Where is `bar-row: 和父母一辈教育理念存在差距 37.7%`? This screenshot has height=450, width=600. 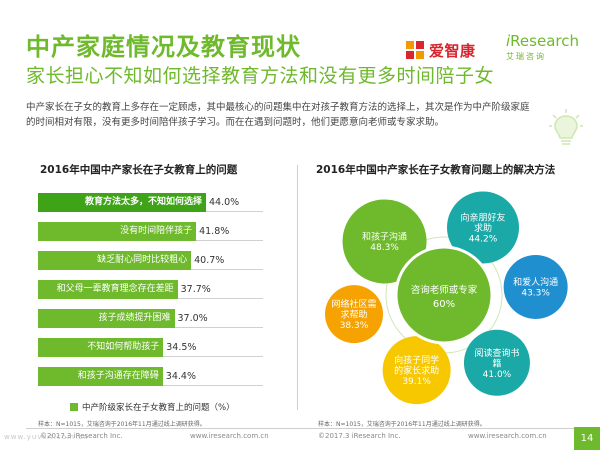
bar-row: 和父母一辈教育理念存在差距 37.7% is located at coordinates (150, 289).